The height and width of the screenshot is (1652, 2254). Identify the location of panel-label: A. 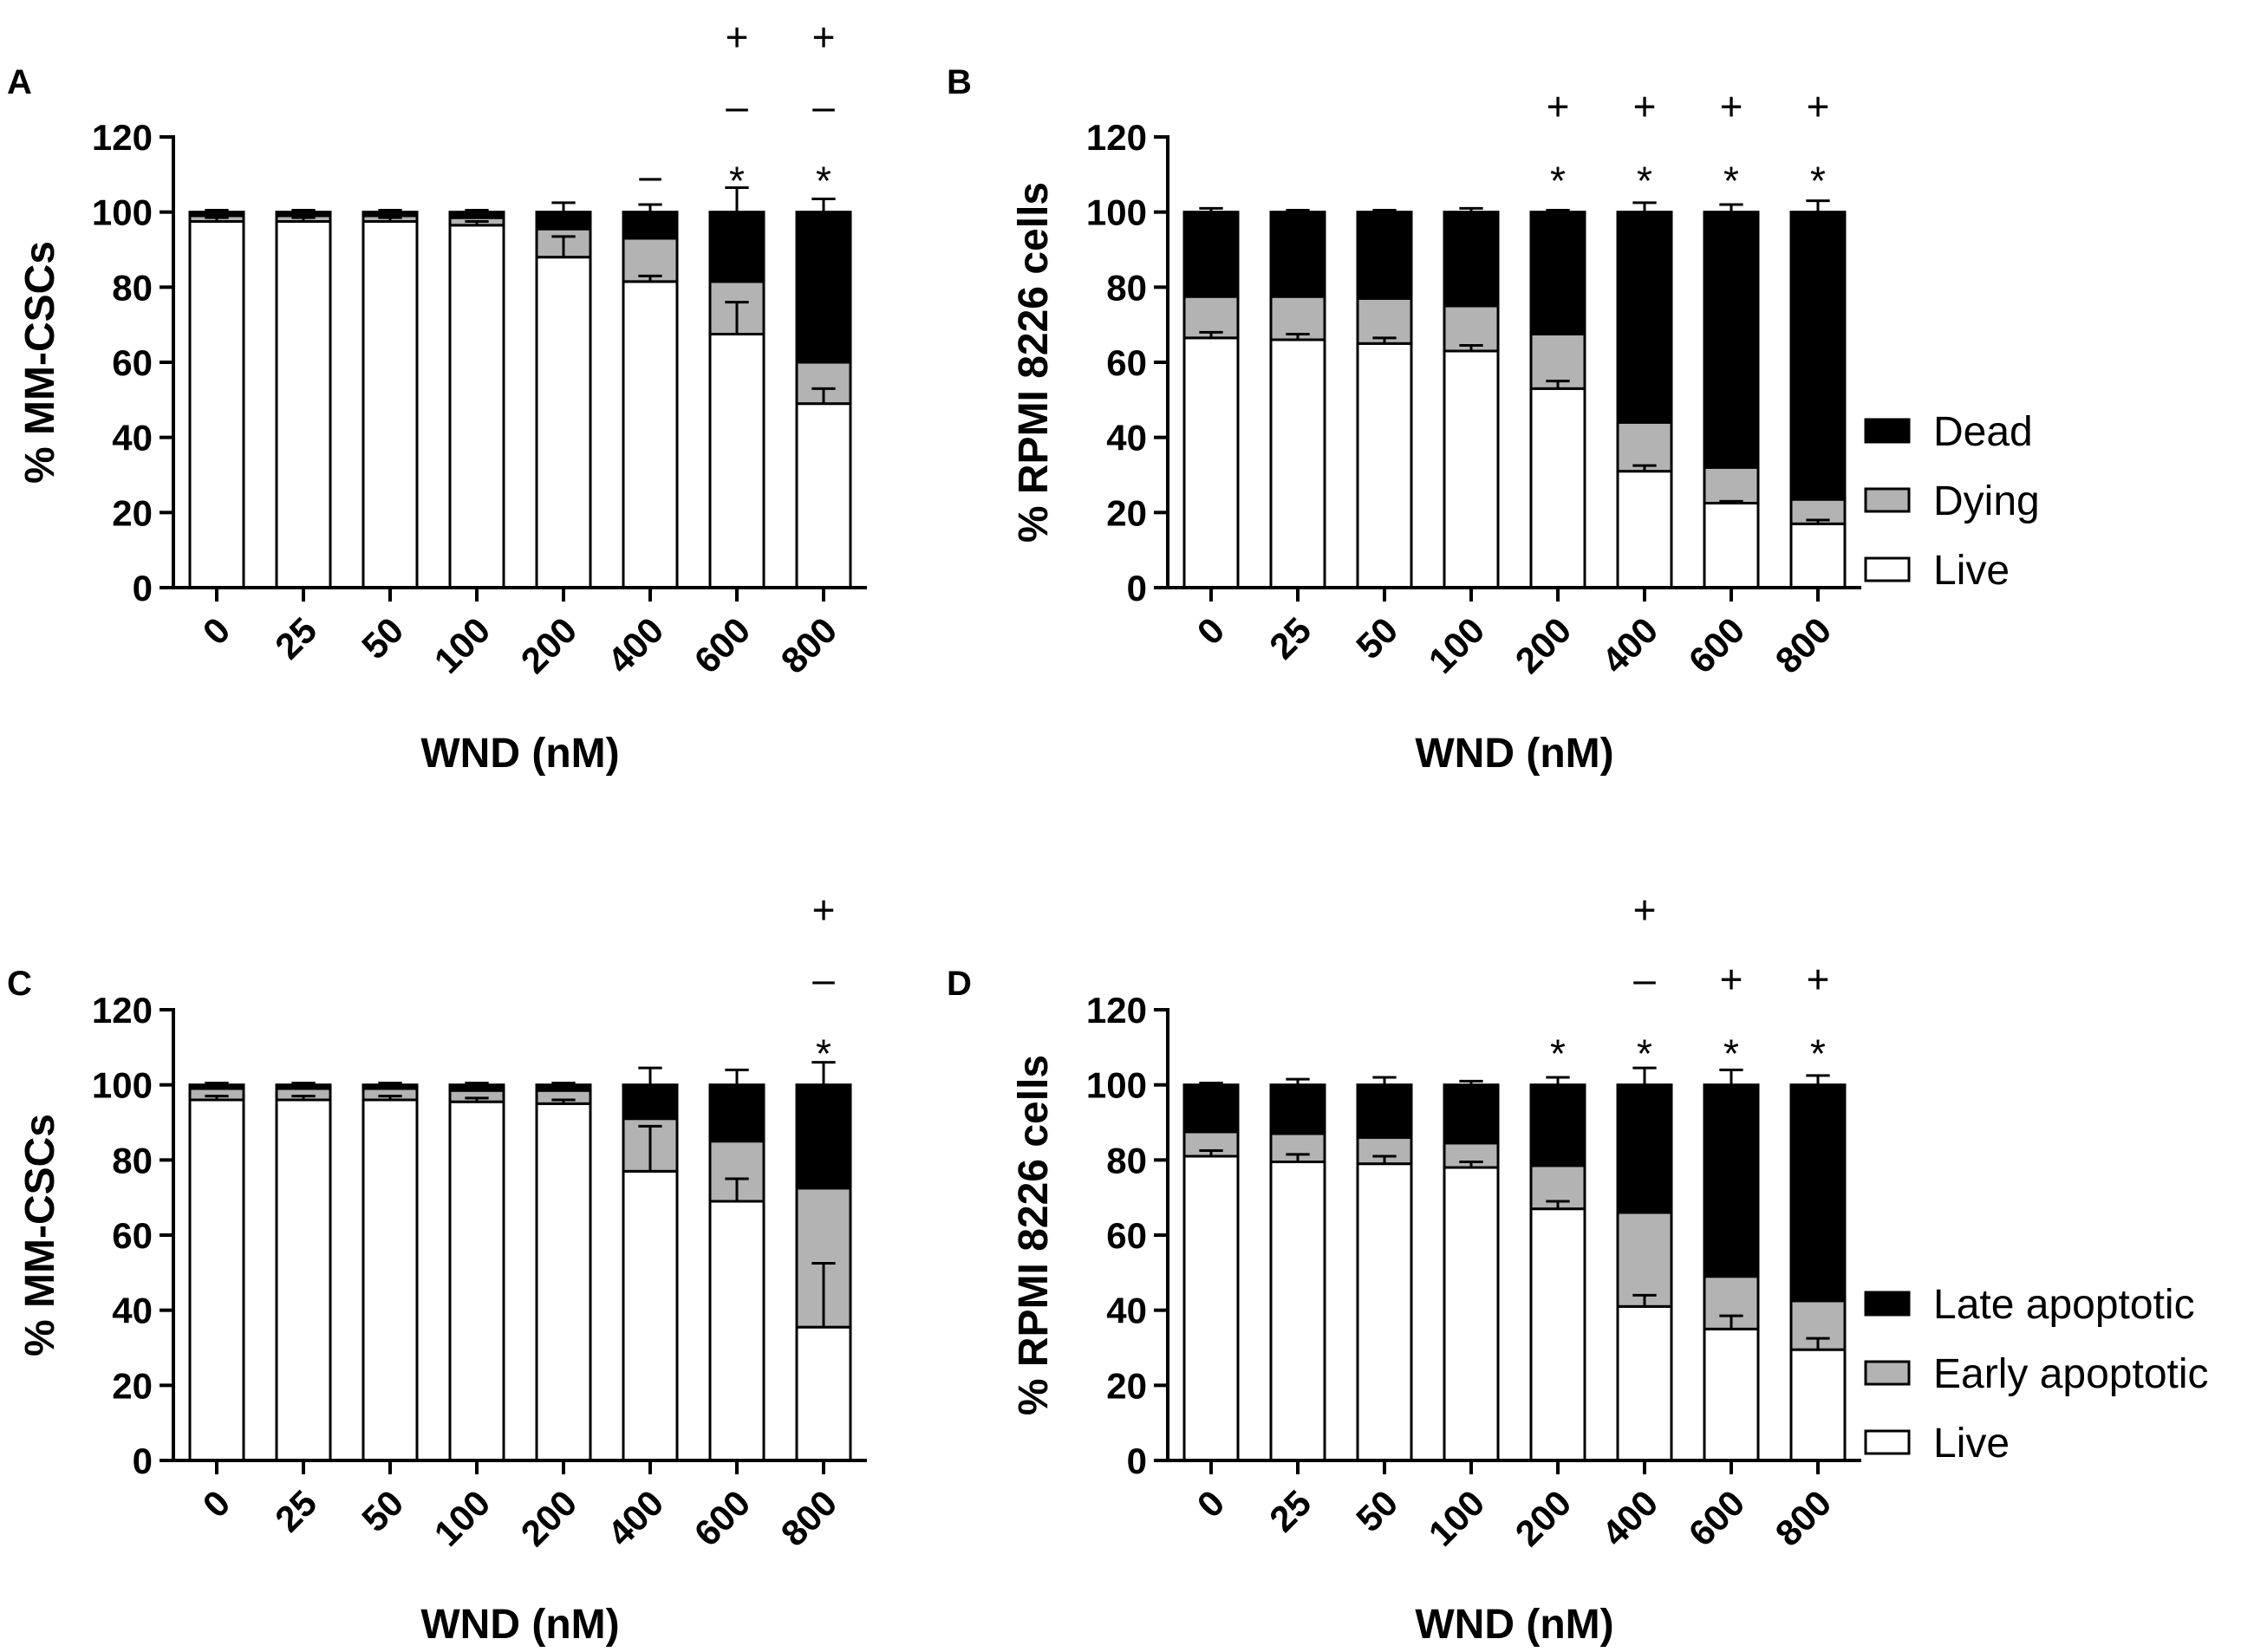
(19, 82).